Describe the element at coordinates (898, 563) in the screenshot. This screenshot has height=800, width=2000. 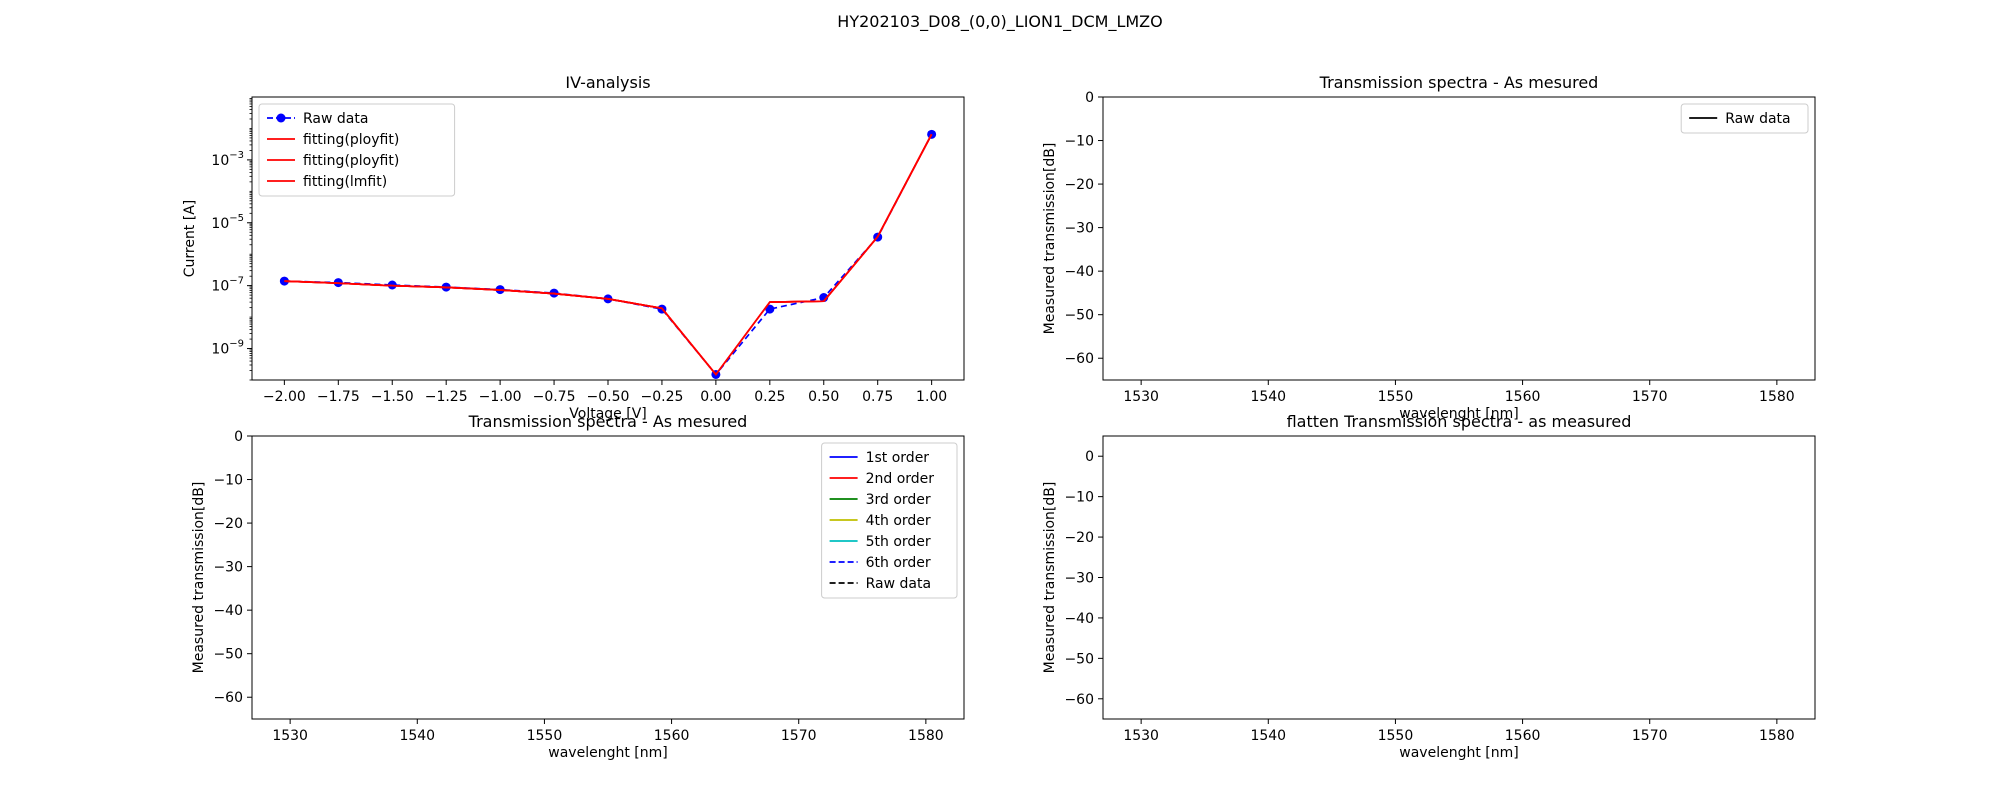
I see `legend-label: 6th order` at that location.